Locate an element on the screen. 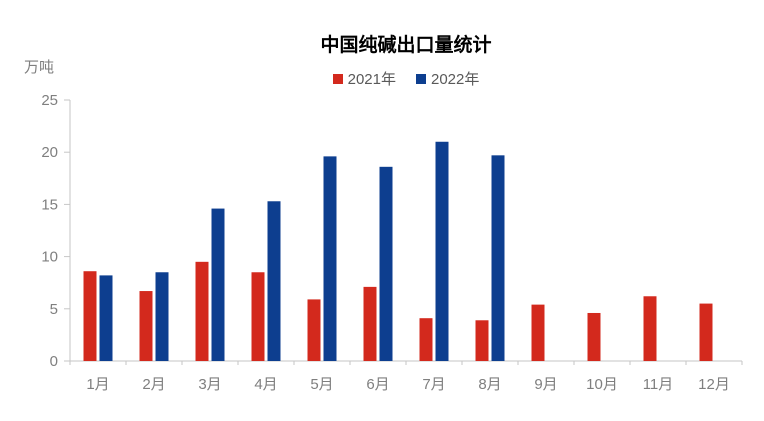  bar-2021年-4月 is located at coordinates (258, 316).